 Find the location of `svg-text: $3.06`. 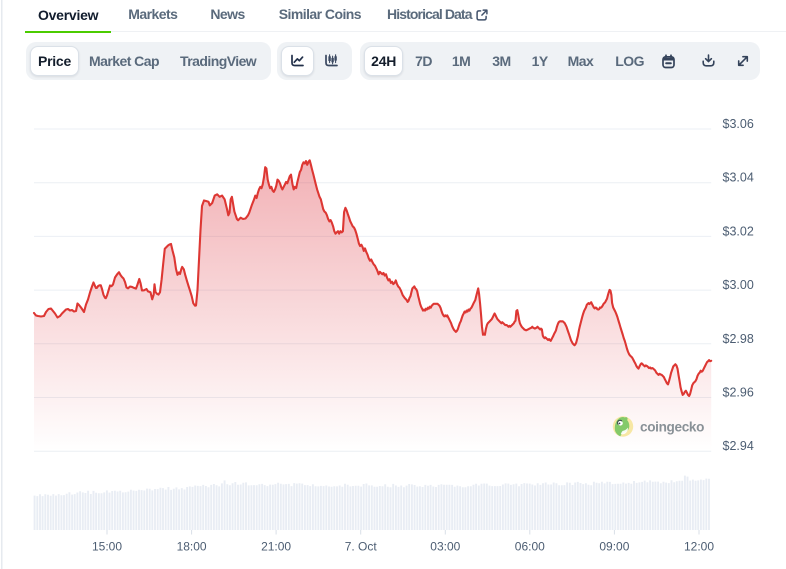

svg-text: $3.06 is located at coordinates (738, 124).